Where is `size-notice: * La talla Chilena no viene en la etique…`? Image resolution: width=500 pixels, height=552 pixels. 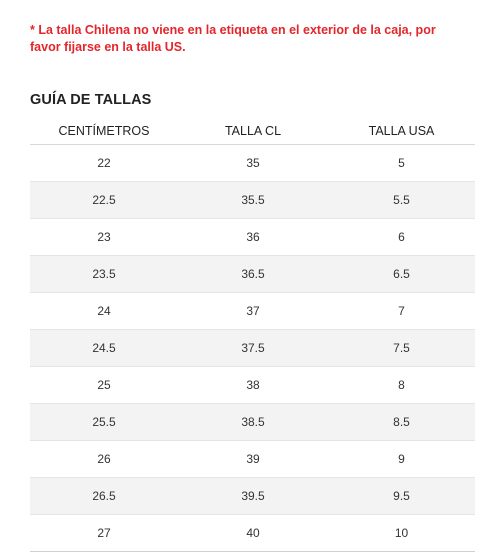 size-notice: * La talla Chilena no viene en la etique… is located at coordinates (240, 39).